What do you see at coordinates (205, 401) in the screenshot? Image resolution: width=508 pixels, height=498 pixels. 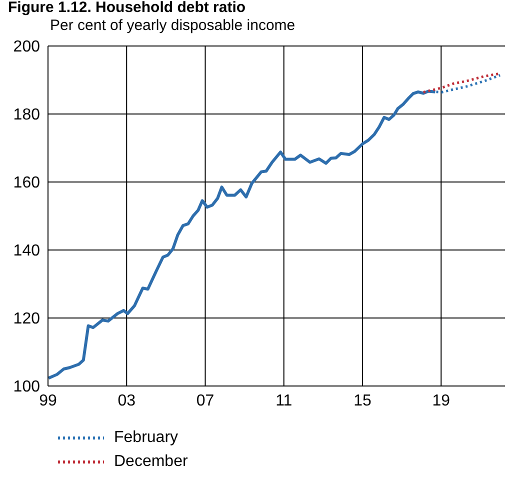 I see `x-tick-label: 07` at bounding box center [205, 401].